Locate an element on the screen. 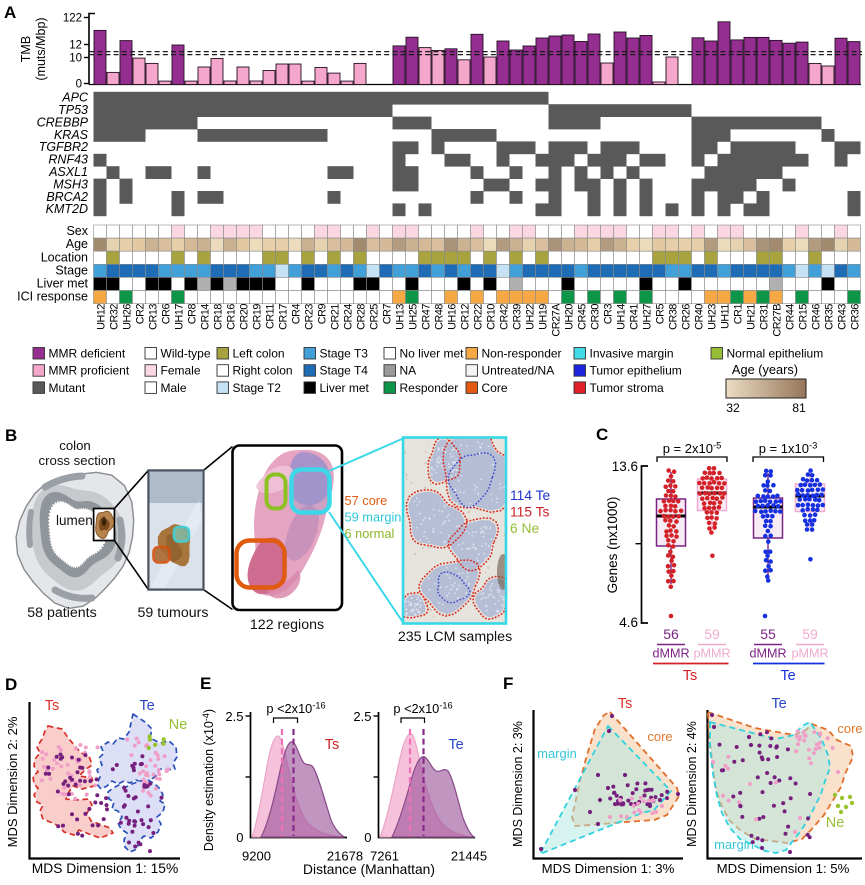 The width and height of the screenshot is (865, 885). svg-text: 9200 is located at coordinates (256, 856).